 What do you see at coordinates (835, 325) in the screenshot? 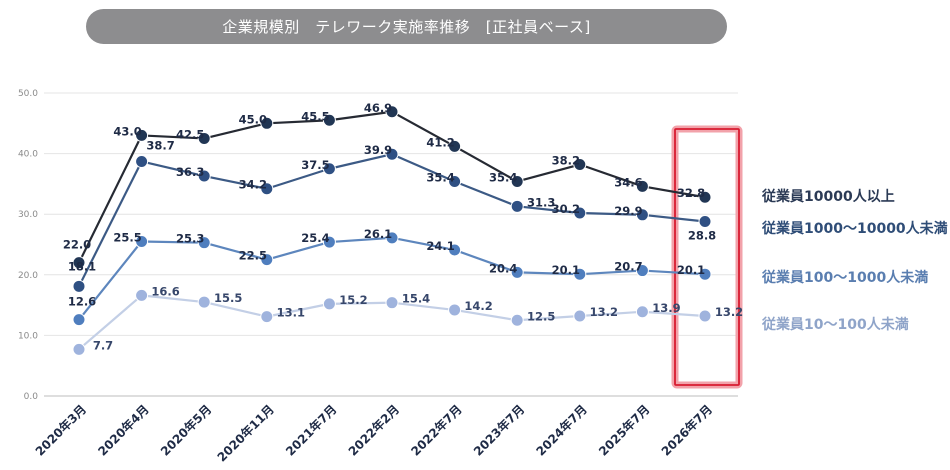
I see `legend-series-10-100: 従業員10〜100人未満` at bounding box center [835, 325].